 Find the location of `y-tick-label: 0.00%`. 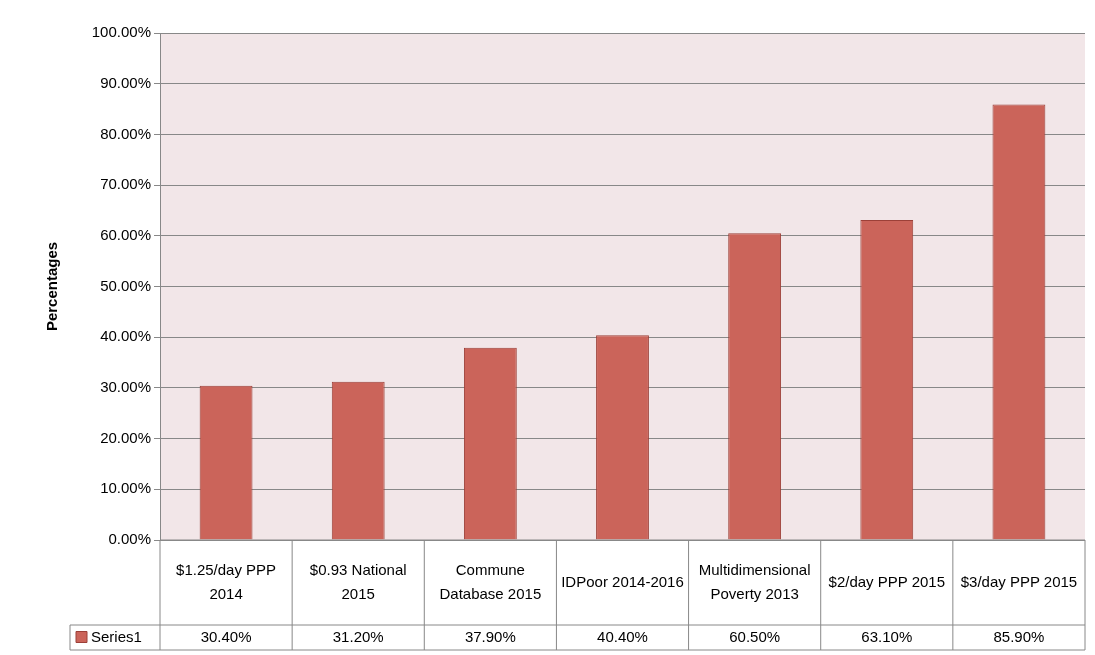

y-tick-label: 0.00% is located at coordinates (129, 539).